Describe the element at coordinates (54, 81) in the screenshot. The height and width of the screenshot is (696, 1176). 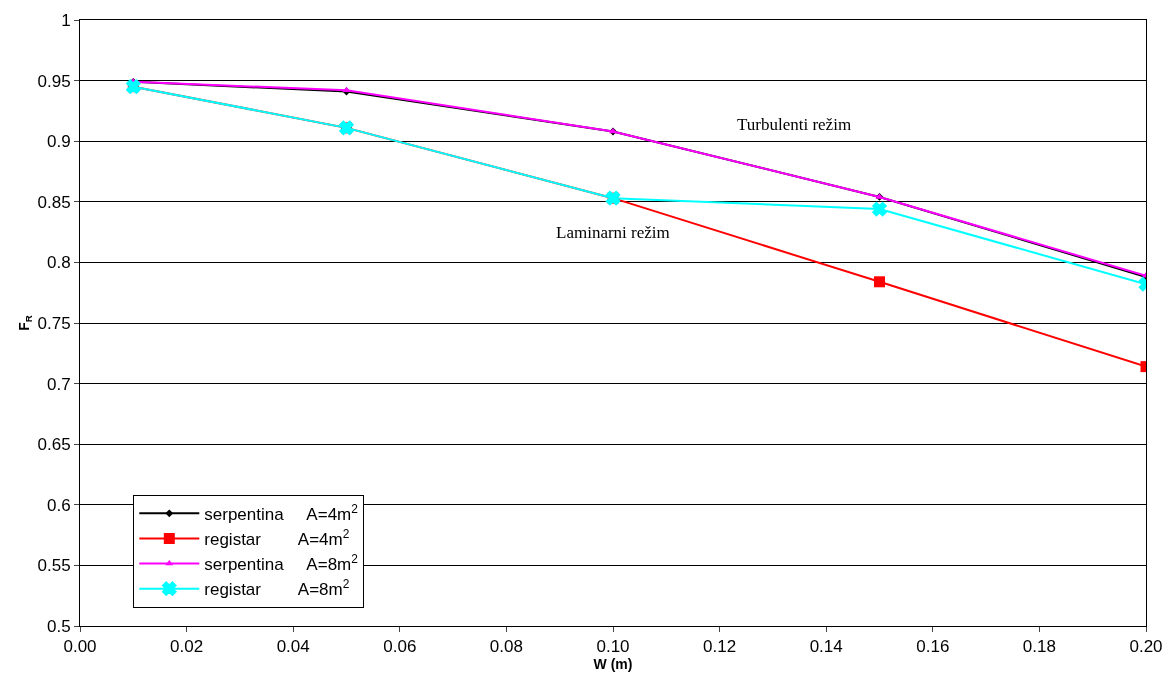
I see `y-tick-label: 0.95` at that location.